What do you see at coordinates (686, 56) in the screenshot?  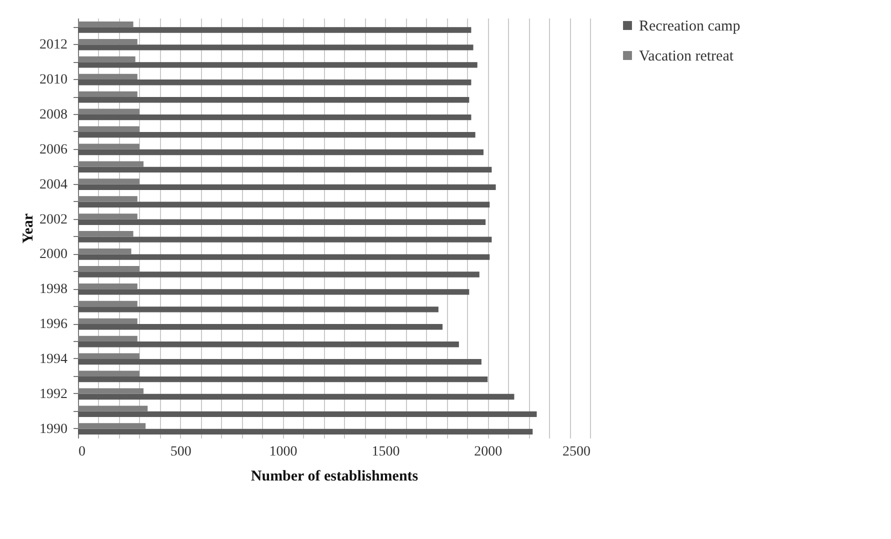 I see `legend-label: Vacation retreat` at bounding box center [686, 56].